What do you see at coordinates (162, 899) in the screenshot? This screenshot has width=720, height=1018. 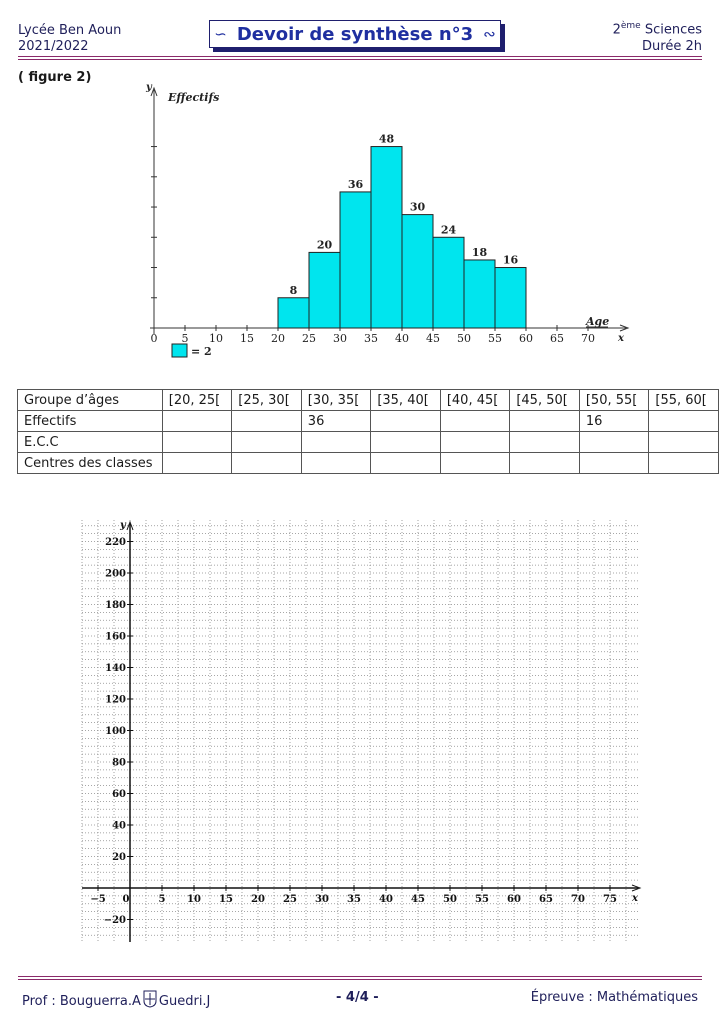 I see `x-tick-label: 5` at bounding box center [162, 899].